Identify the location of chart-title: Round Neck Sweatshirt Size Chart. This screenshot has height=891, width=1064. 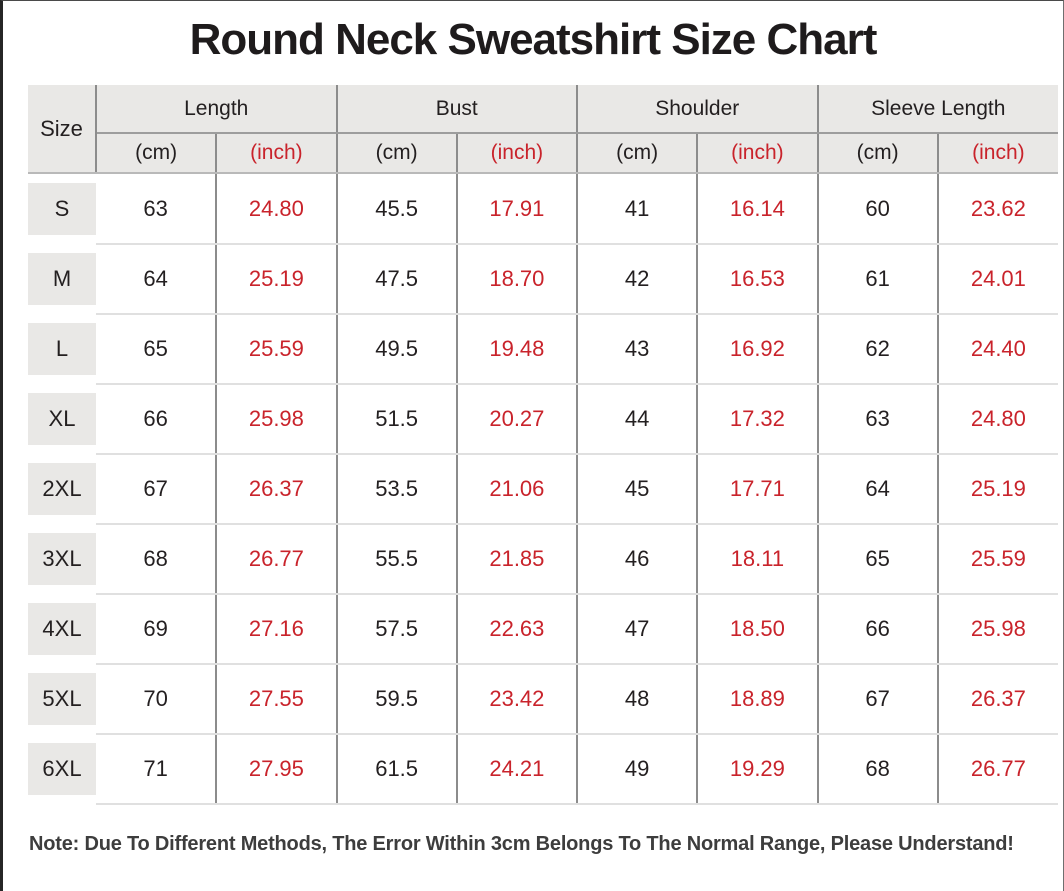
(533, 39).